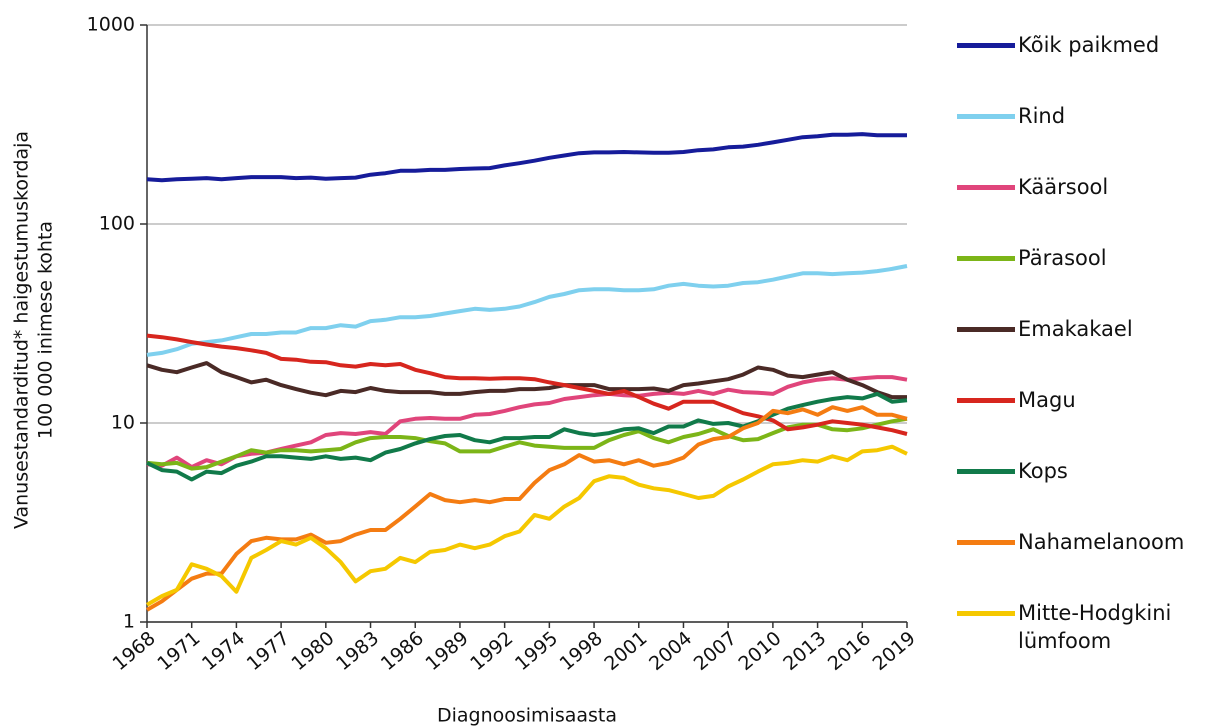 The height and width of the screenshot is (727, 1224). Describe the element at coordinates (129, 622) in the screenshot. I see `y-tick-label: 1` at that location.